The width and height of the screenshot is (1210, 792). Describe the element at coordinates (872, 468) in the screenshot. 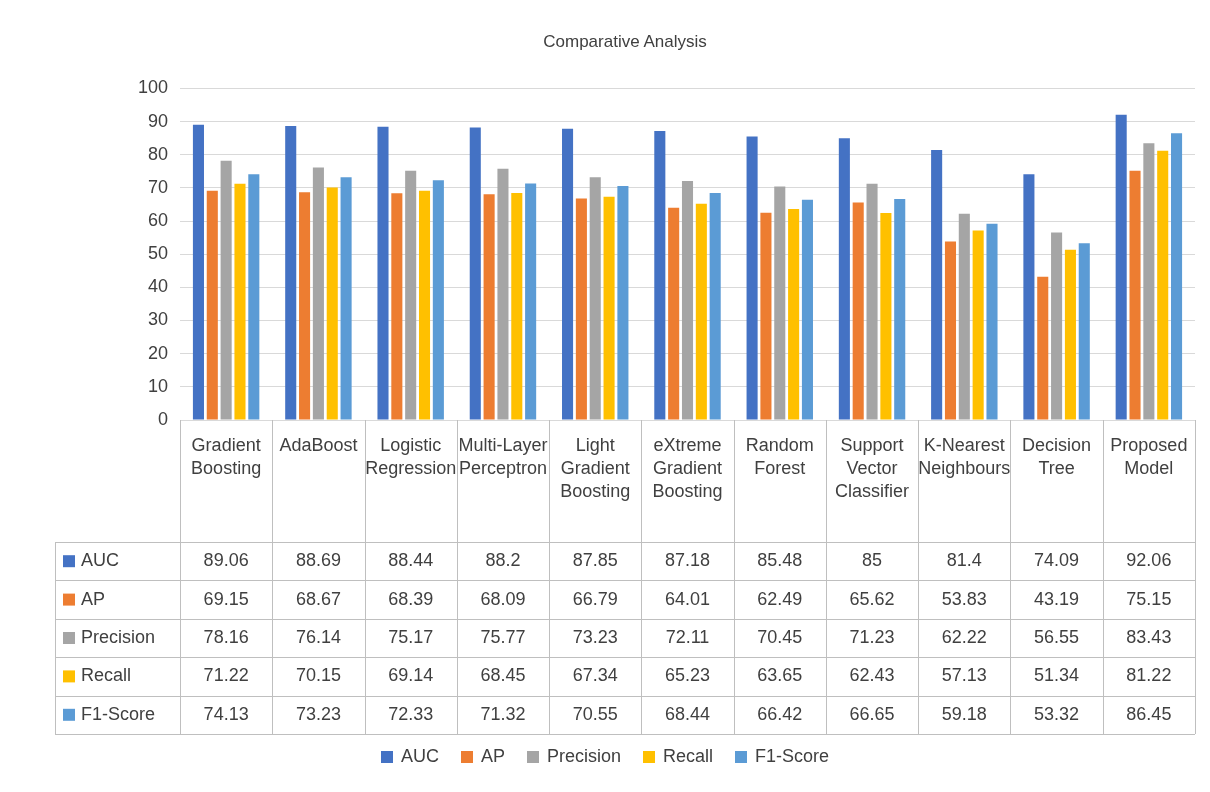

I see `x-tick-label: Support Vector Classifier` at that location.